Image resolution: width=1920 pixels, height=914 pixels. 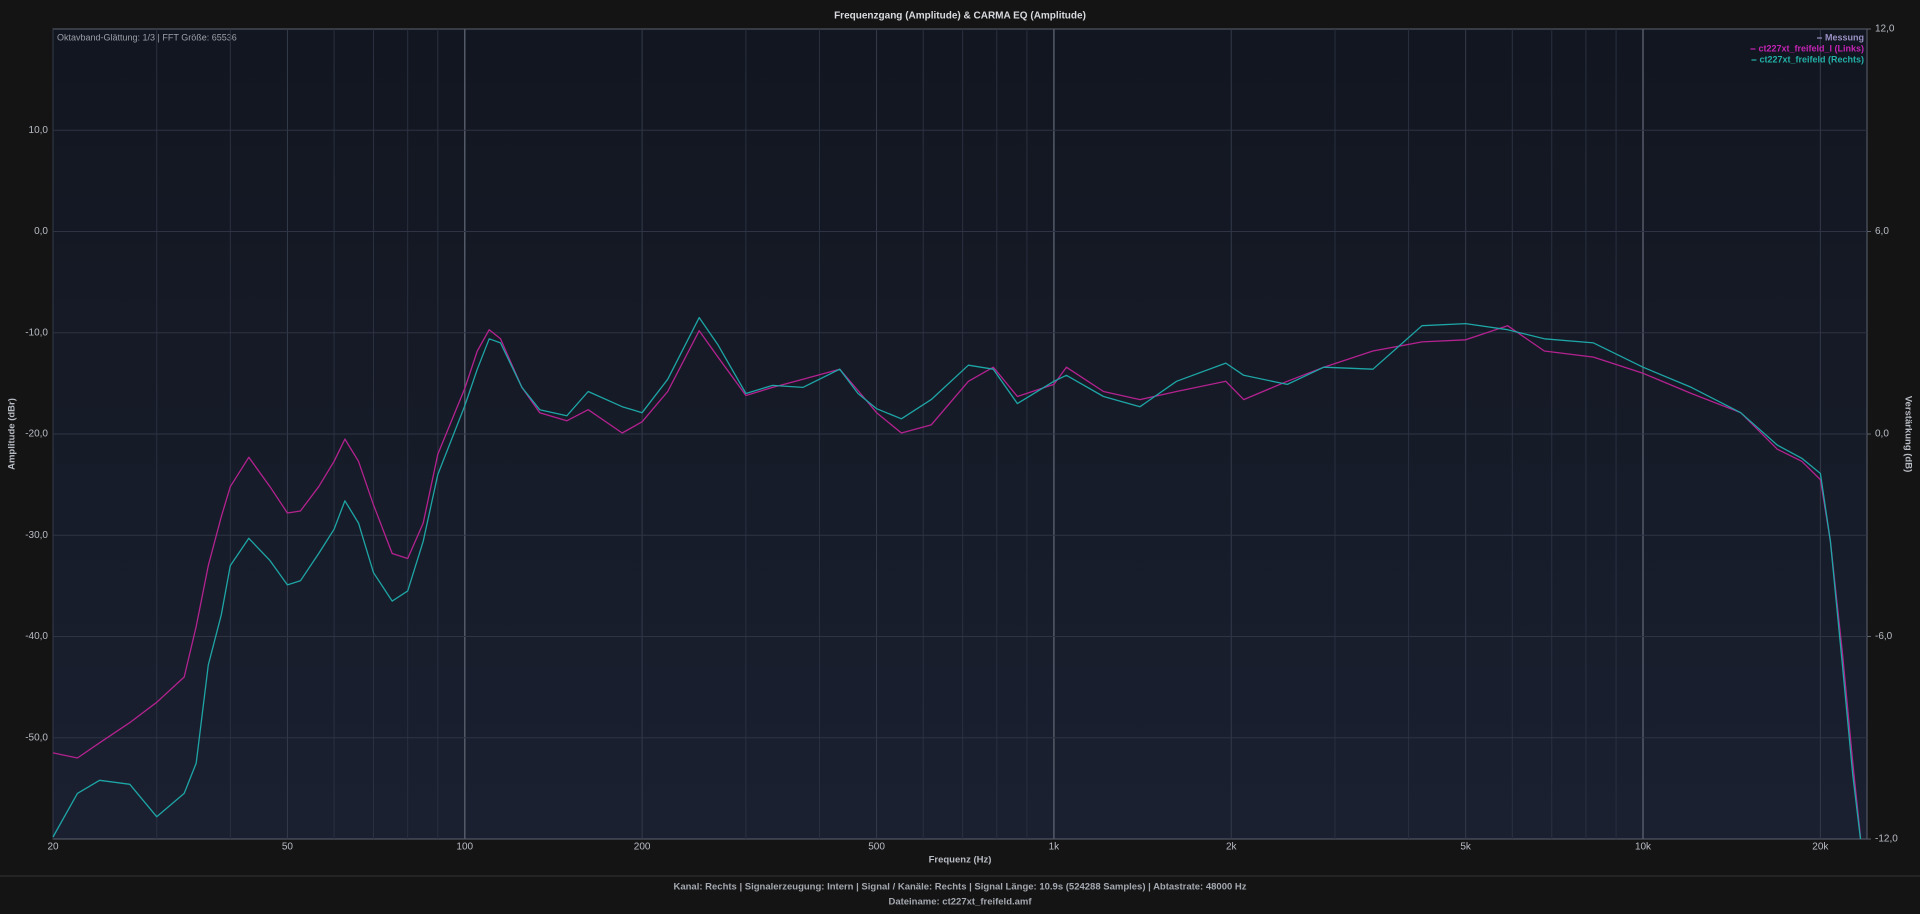 What do you see at coordinates (876, 847) in the screenshot?
I see `x-tick-label: 500` at bounding box center [876, 847].